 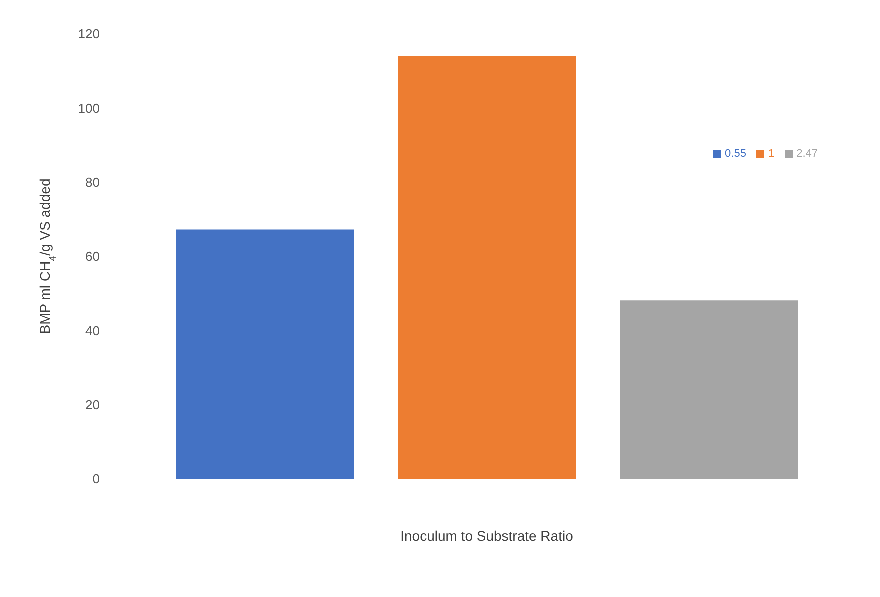 What do you see at coordinates (771, 154) in the screenshot?
I see `legend-label: 1` at bounding box center [771, 154].